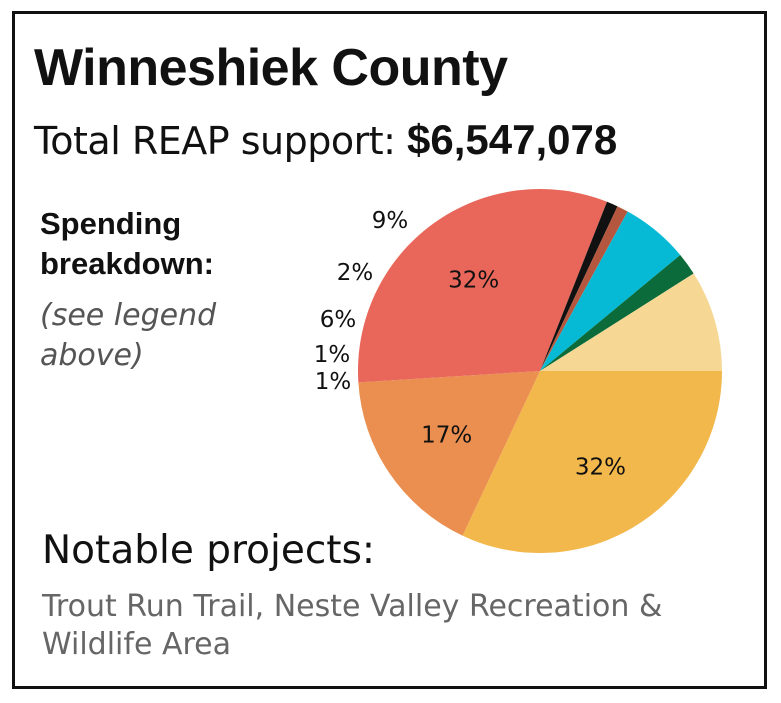 This screenshot has height=703, width=781. Describe the element at coordinates (512, 139) in the screenshot. I see `total-support-amount: $6,547,078` at that location.